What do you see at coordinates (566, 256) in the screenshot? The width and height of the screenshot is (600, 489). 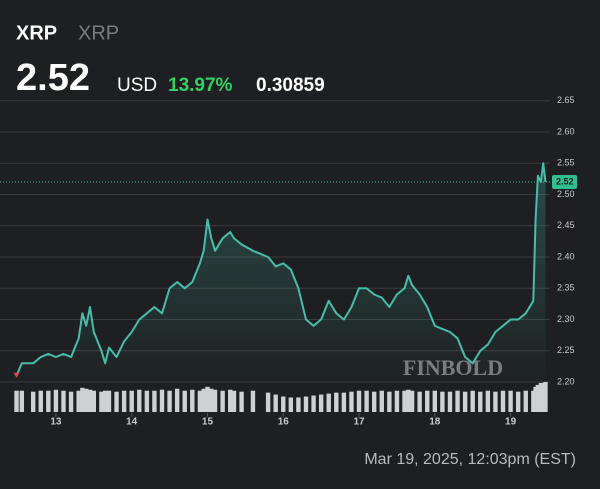 I see `y-tick-label: 2.40` at bounding box center [566, 256].